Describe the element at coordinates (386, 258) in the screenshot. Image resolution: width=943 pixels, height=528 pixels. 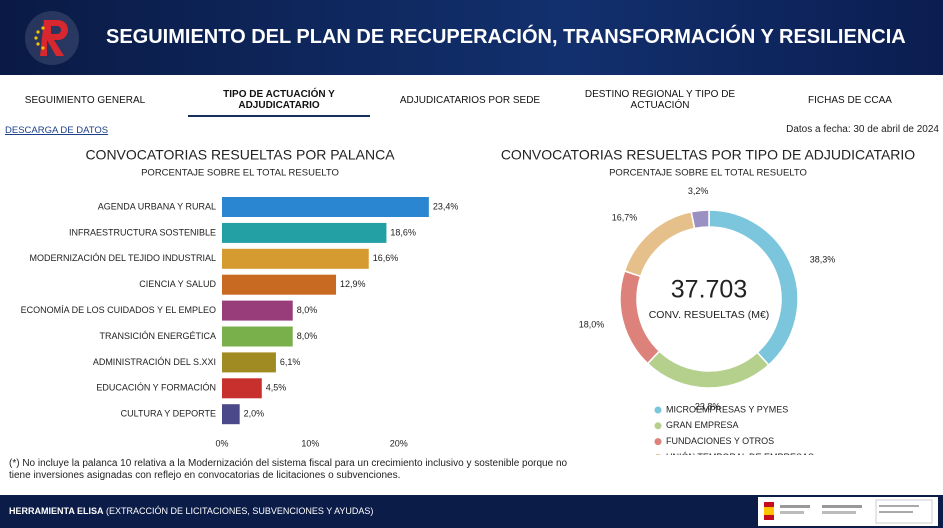
I see `value-label: 16,6%` at that location.